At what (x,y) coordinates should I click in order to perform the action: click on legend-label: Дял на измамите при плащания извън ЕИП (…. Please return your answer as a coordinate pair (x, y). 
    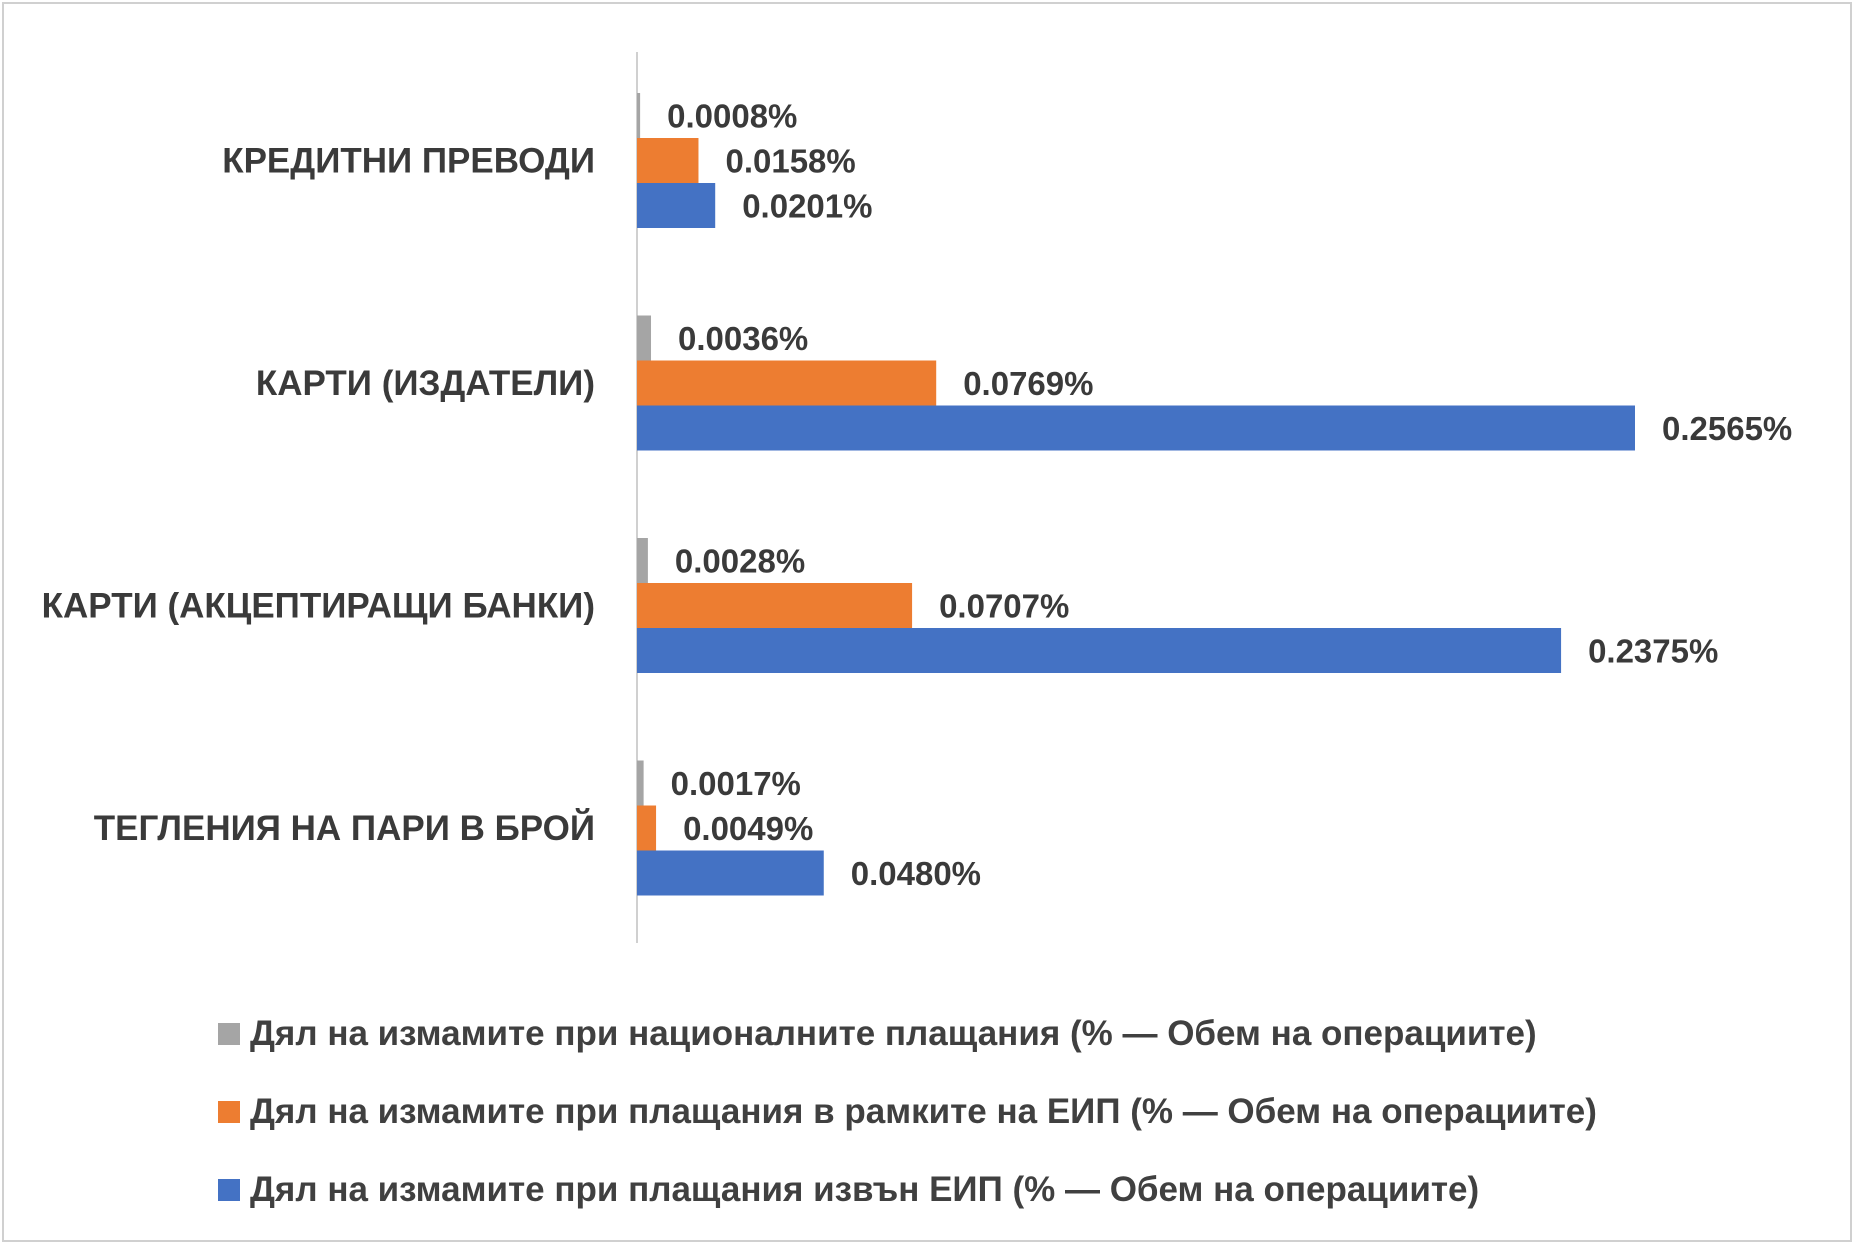
    Looking at the image, I should click on (865, 1189).